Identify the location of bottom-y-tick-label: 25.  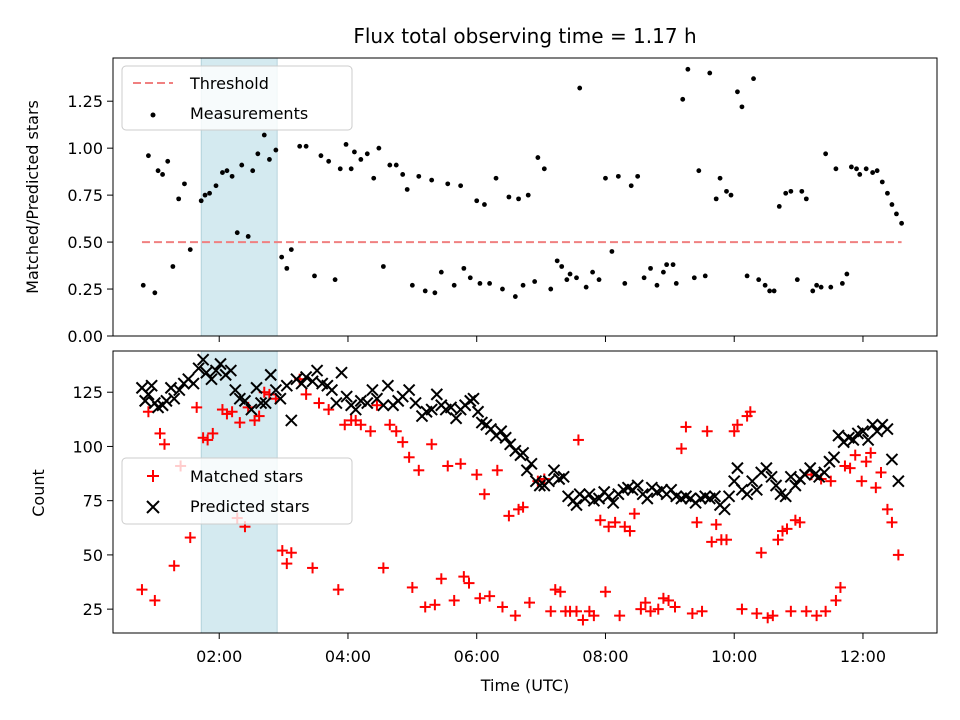
(93, 609).